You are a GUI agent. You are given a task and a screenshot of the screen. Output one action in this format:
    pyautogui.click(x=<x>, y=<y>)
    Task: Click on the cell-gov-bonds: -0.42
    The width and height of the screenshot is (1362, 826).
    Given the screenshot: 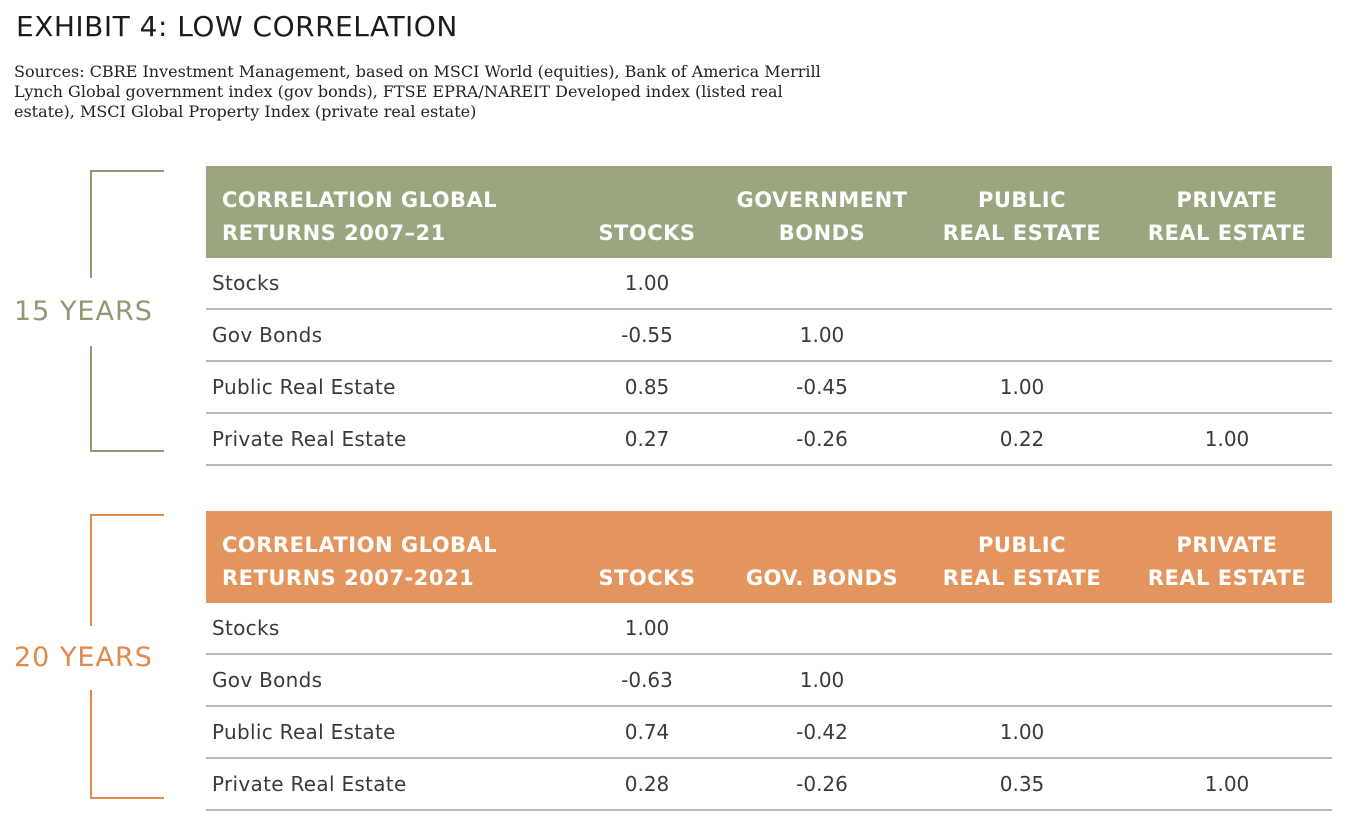 What is the action you would take?
    pyautogui.click(x=822, y=732)
    